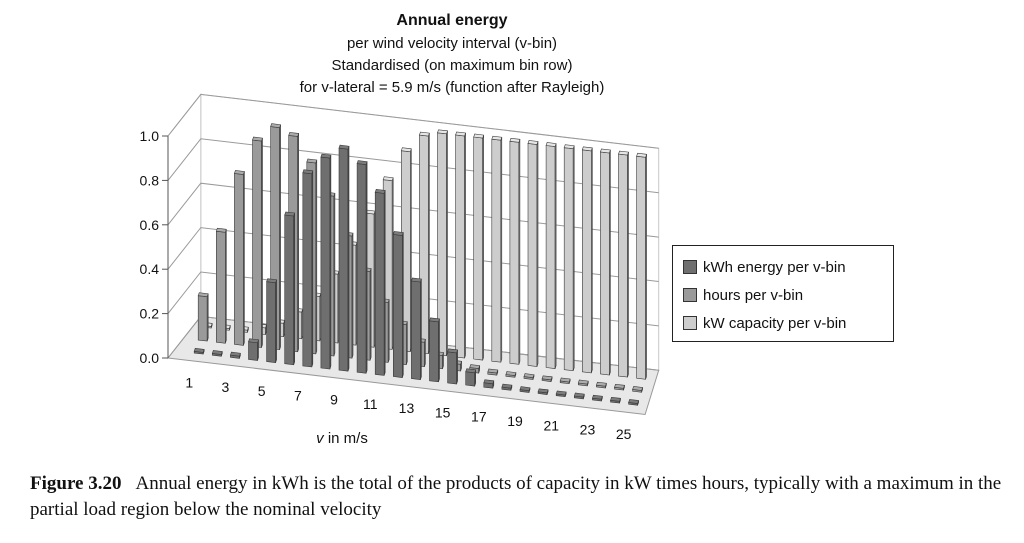  Describe the element at coordinates (753, 295) in the screenshot. I see `legend-label-hours: hours per v-bin` at that location.